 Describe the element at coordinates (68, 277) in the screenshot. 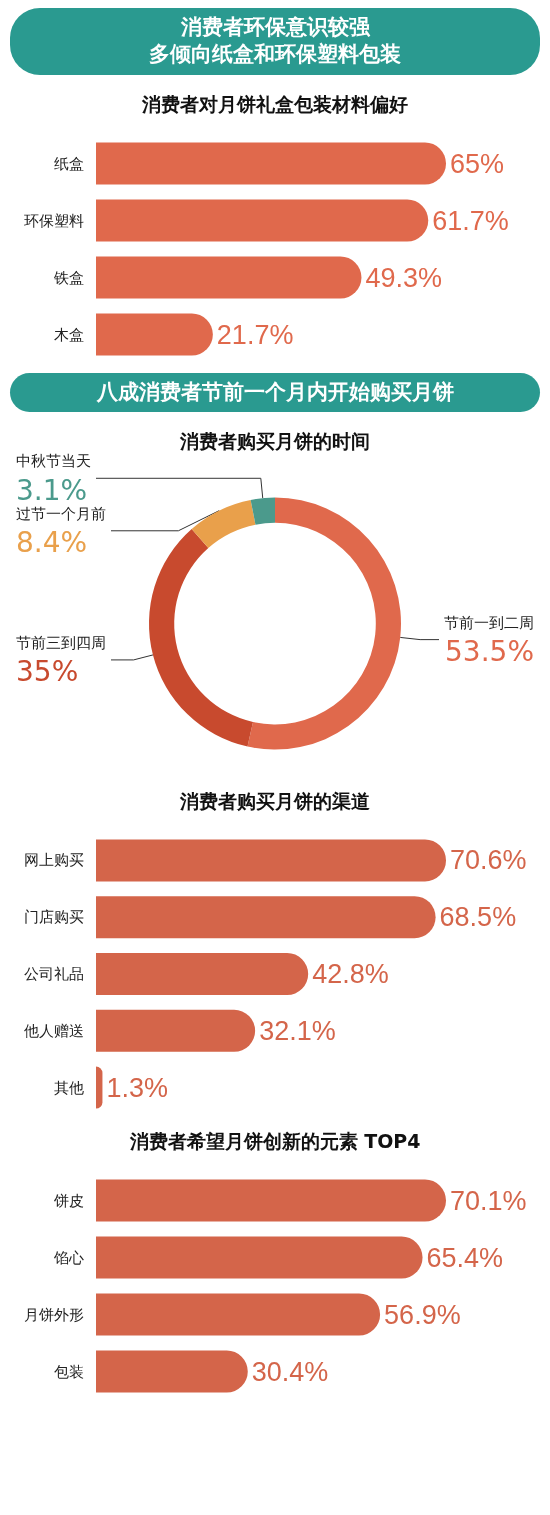

I see `y-tick-label: 铁盒` at that location.